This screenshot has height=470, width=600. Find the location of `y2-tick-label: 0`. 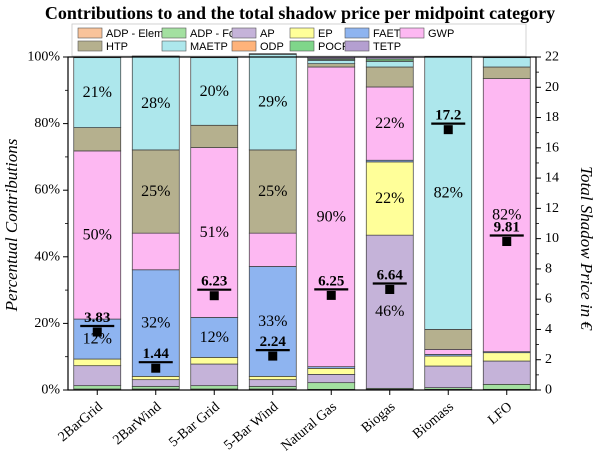

y2-tick-label: 0 is located at coordinates (548, 390).